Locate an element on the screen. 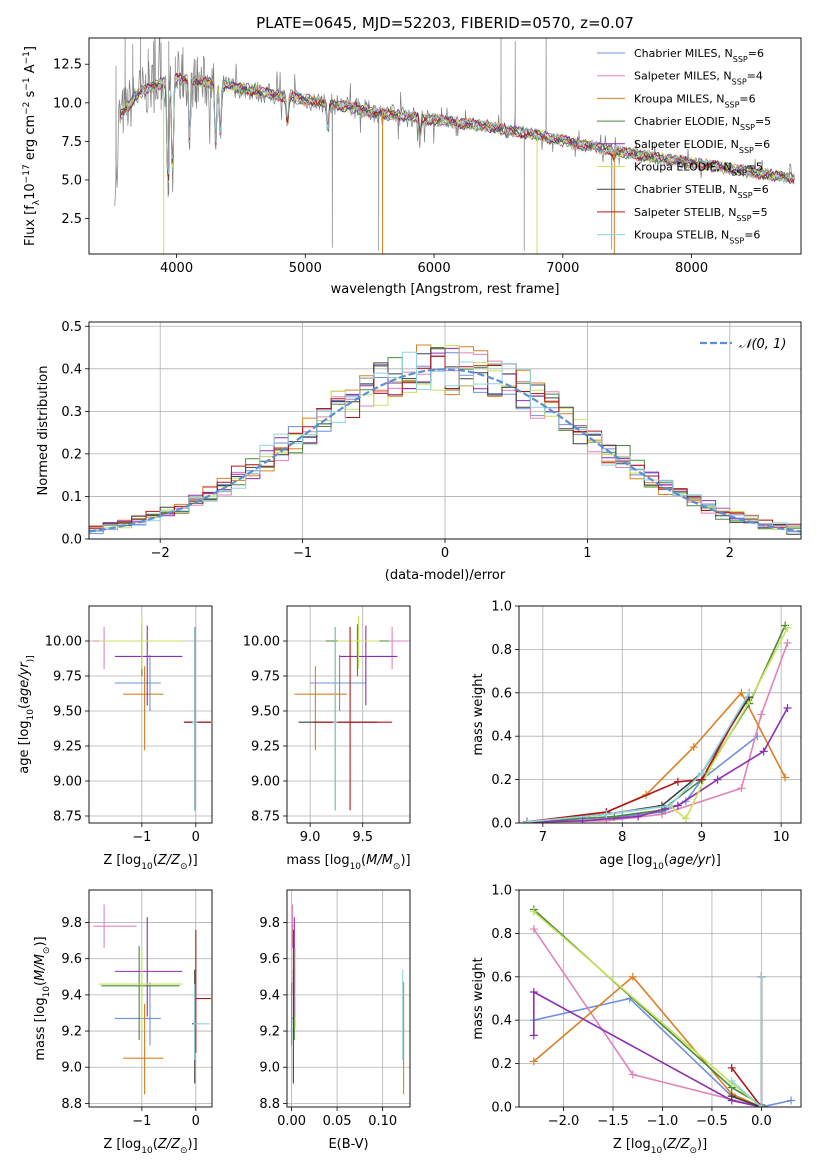 The width and height of the screenshot is (819, 1174). legend-entry: Kroupa STELIB, NSSP=6 is located at coordinates (697, 237).